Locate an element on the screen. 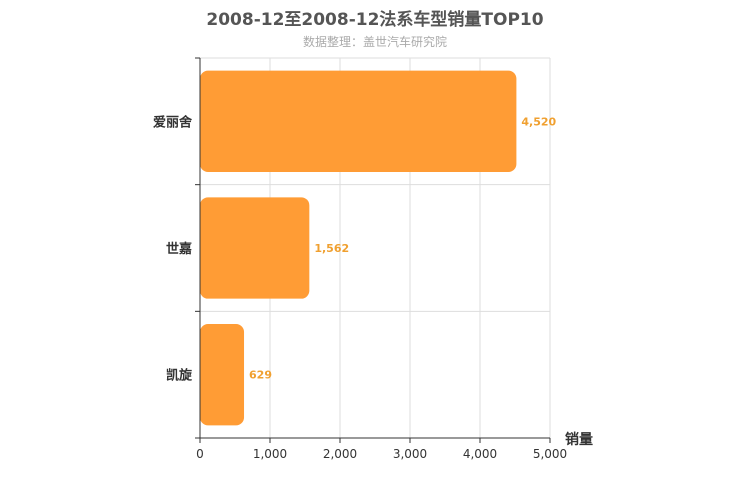 The height and width of the screenshot is (500, 750). x-tick-label: 2,000 is located at coordinates (340, 454).